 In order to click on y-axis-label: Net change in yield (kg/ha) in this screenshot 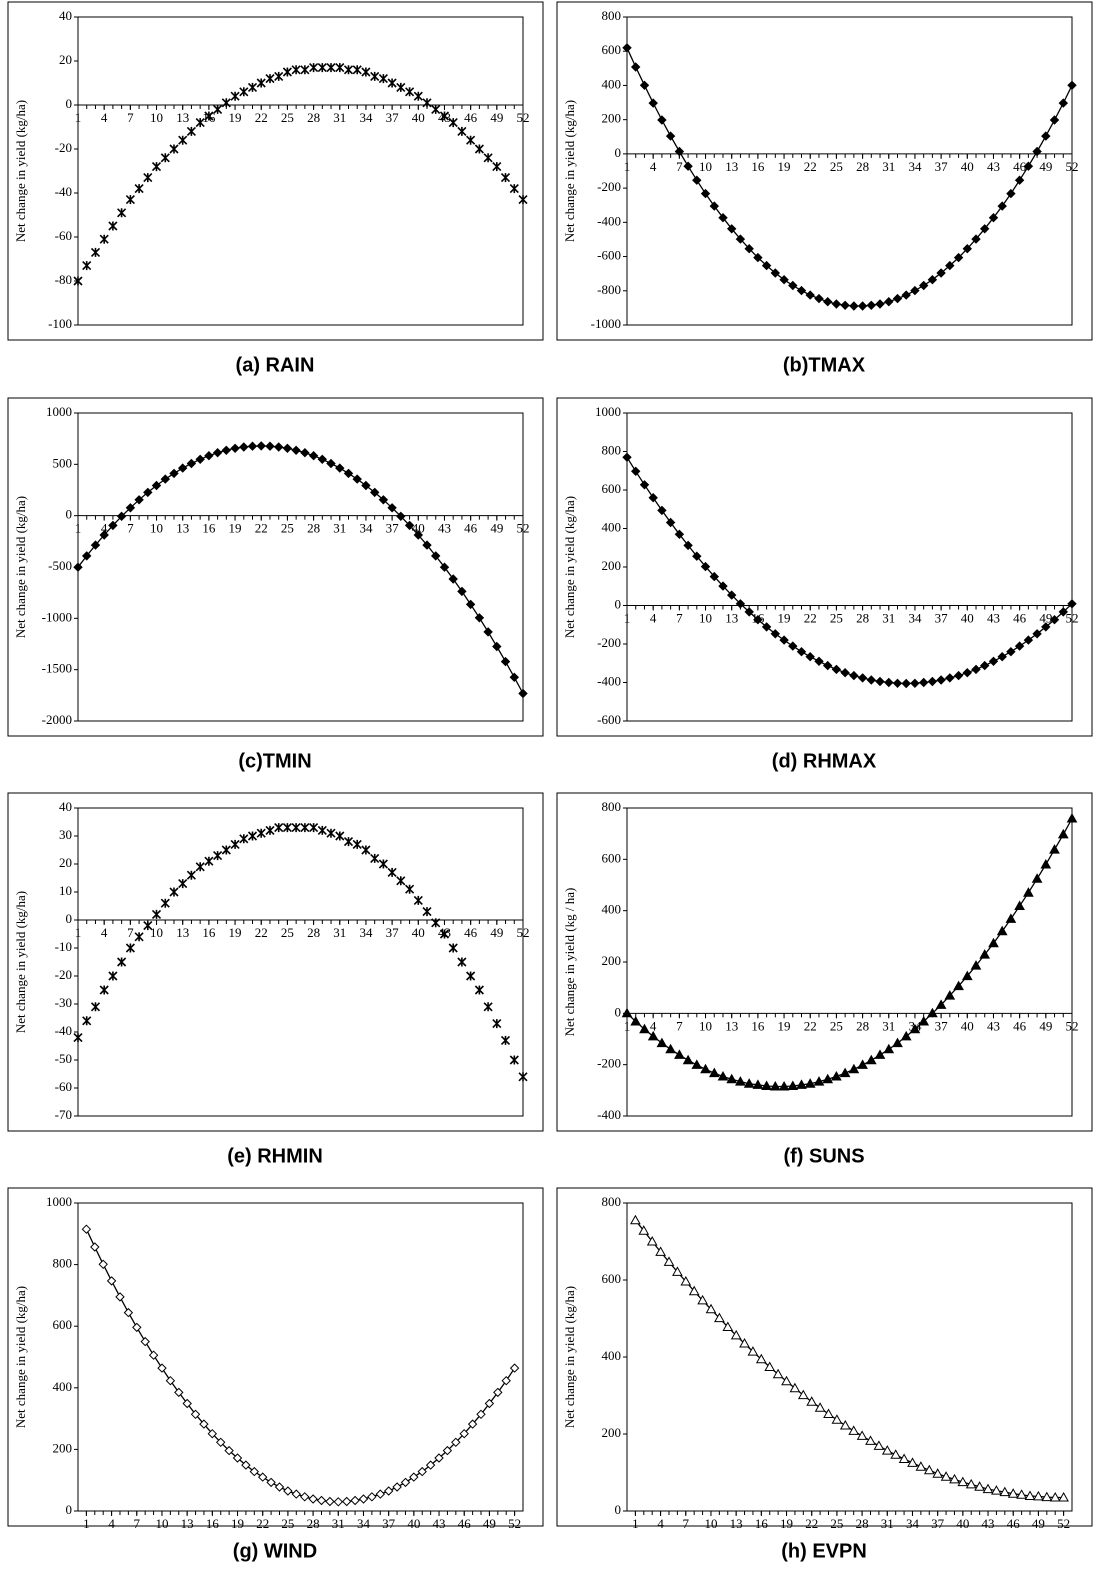, I will do `click(569, 1357)`.